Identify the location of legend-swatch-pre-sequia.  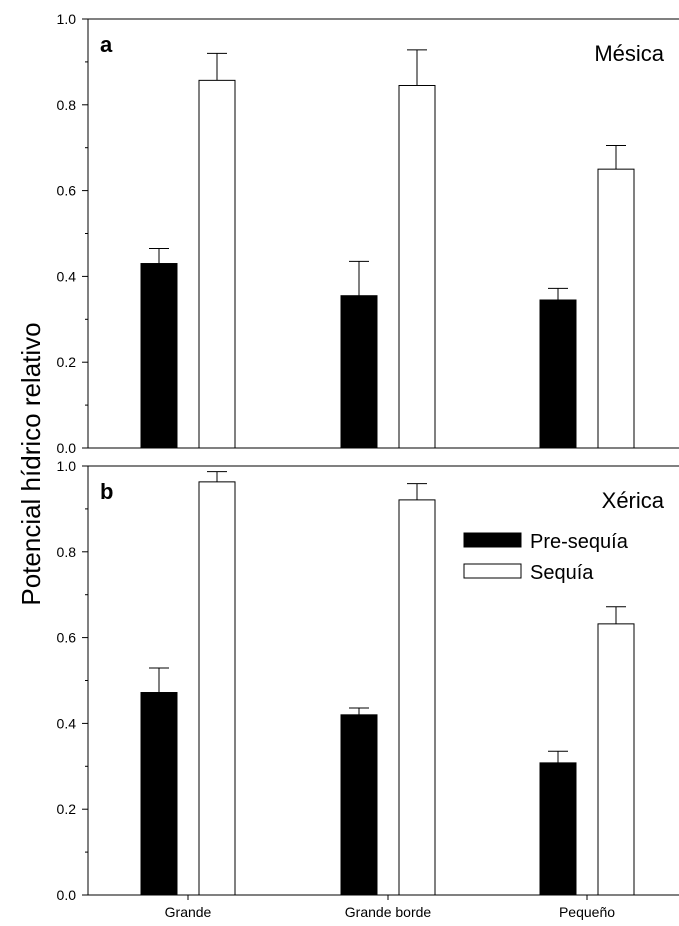
(492, 540).